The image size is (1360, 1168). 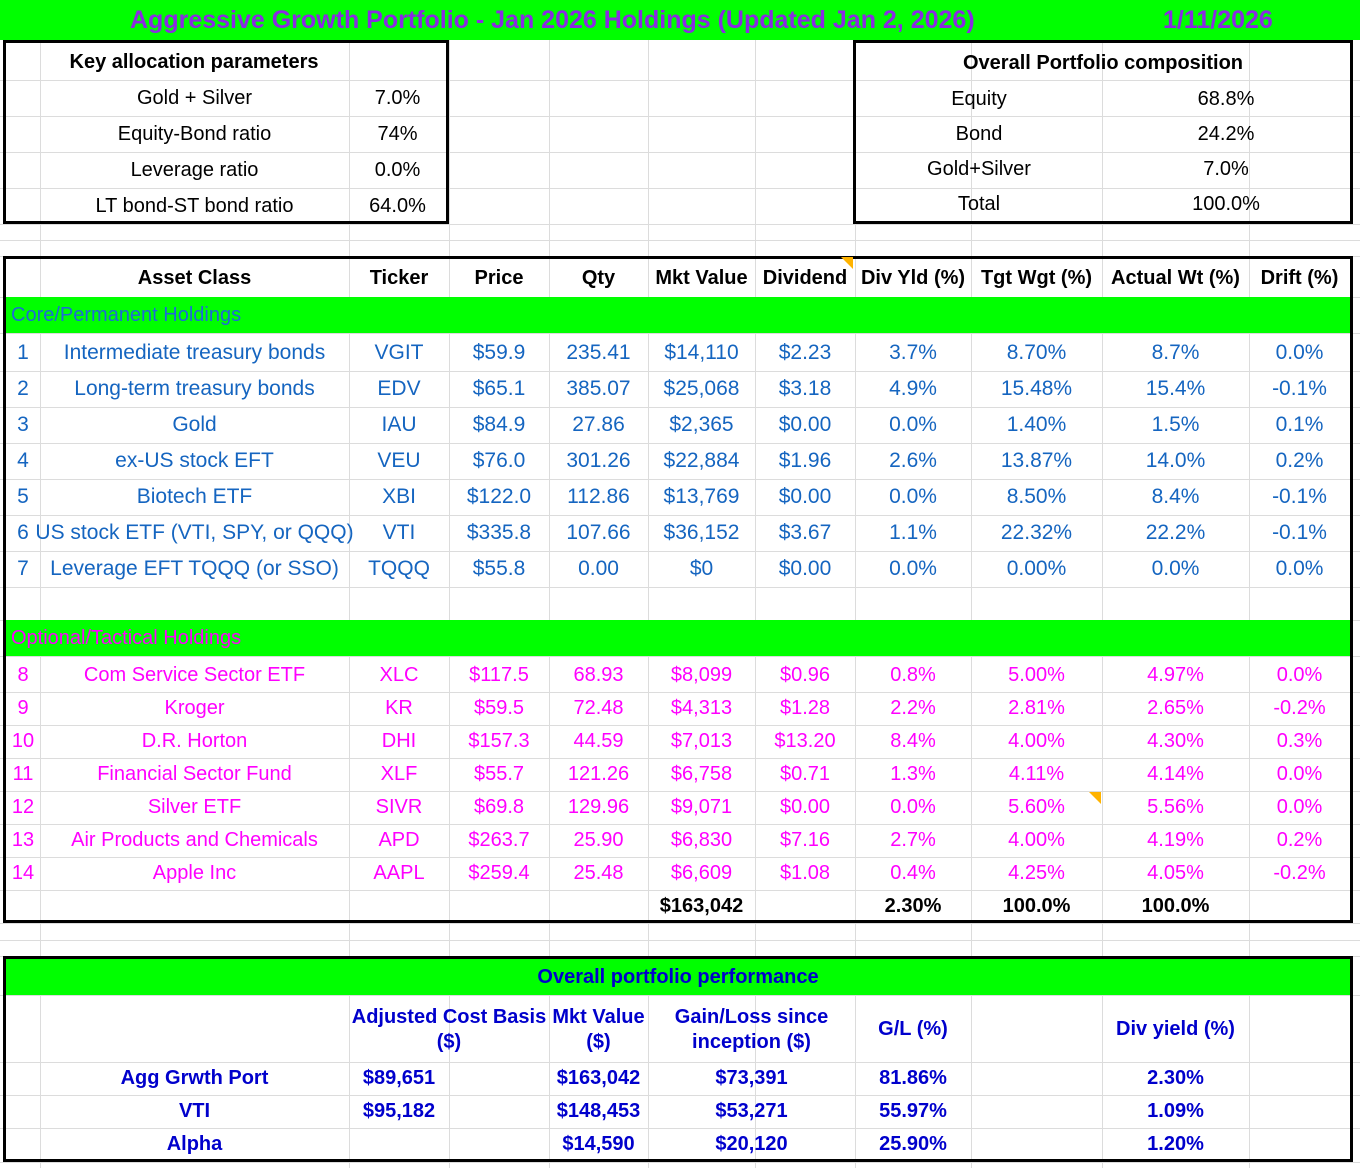 I want to click on holding-asset: Apple Inc, so click(x=194, y=873).